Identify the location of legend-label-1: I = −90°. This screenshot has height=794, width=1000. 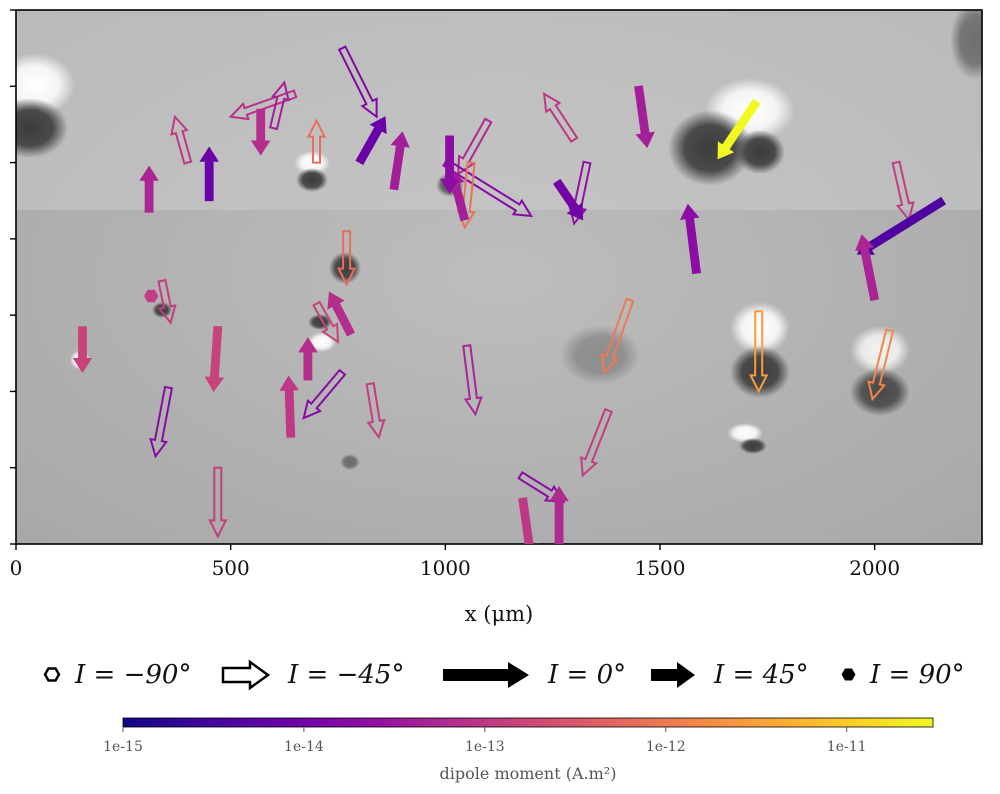
(132, 675).